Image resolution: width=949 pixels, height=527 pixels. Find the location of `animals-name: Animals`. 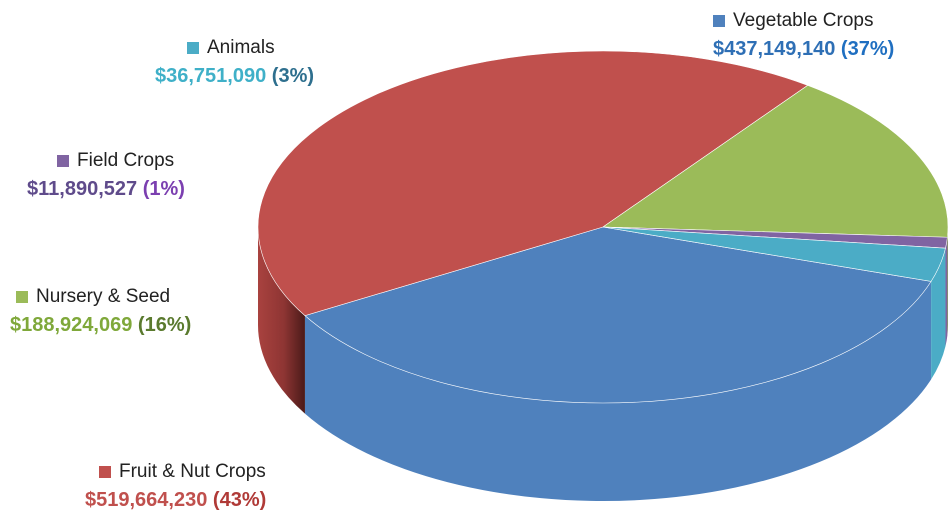

animals-name: Animals is located at coordinates (241, 47).